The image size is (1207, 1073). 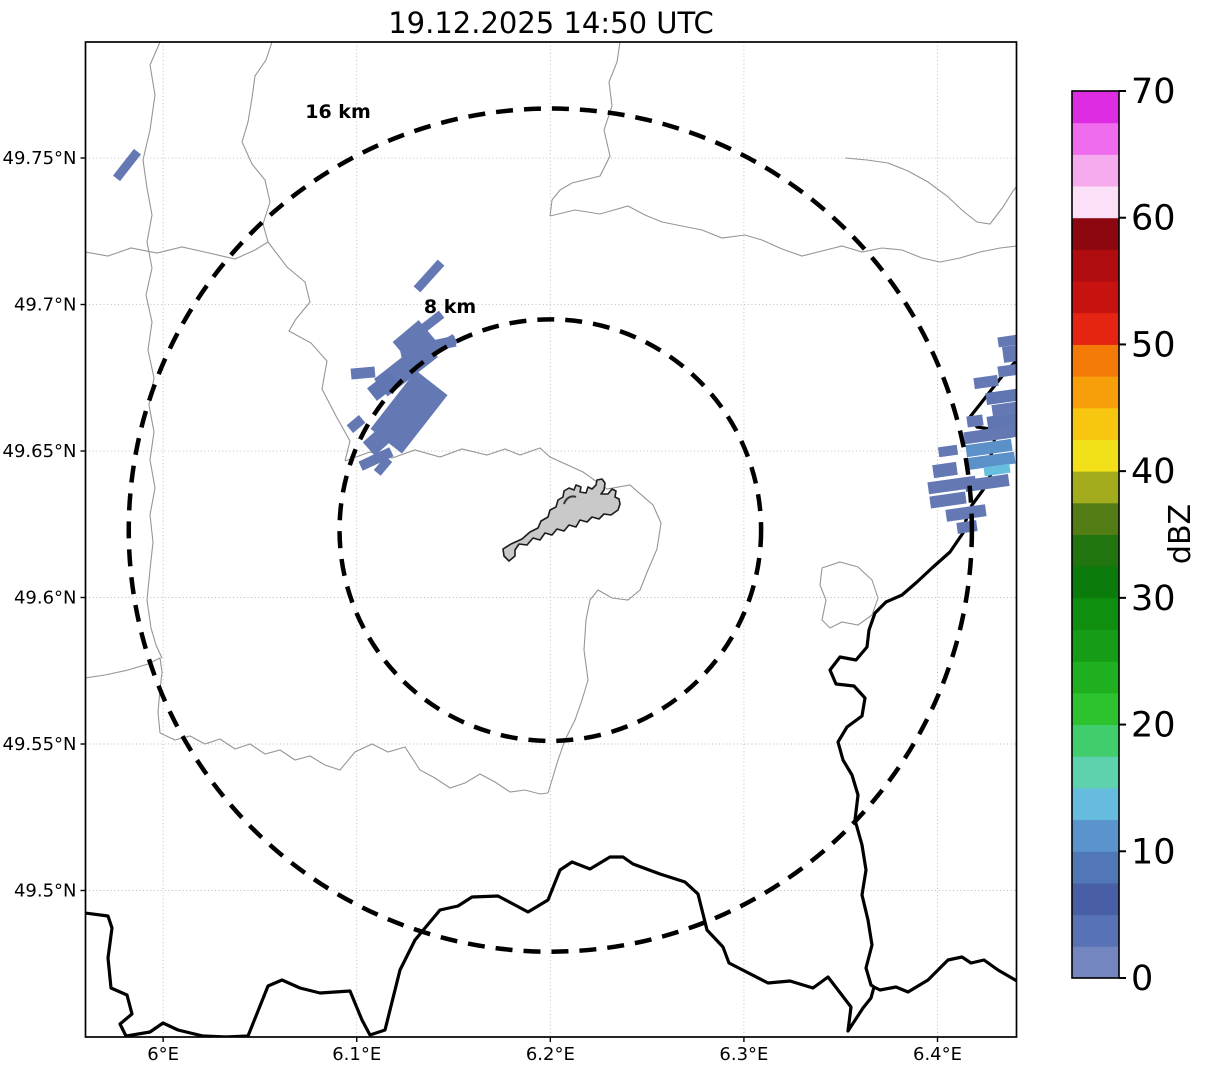 I want to click on colorbar-panel: 0 10 20 30 40 50 60 70 dBZ, so click(x=1134, y=535).